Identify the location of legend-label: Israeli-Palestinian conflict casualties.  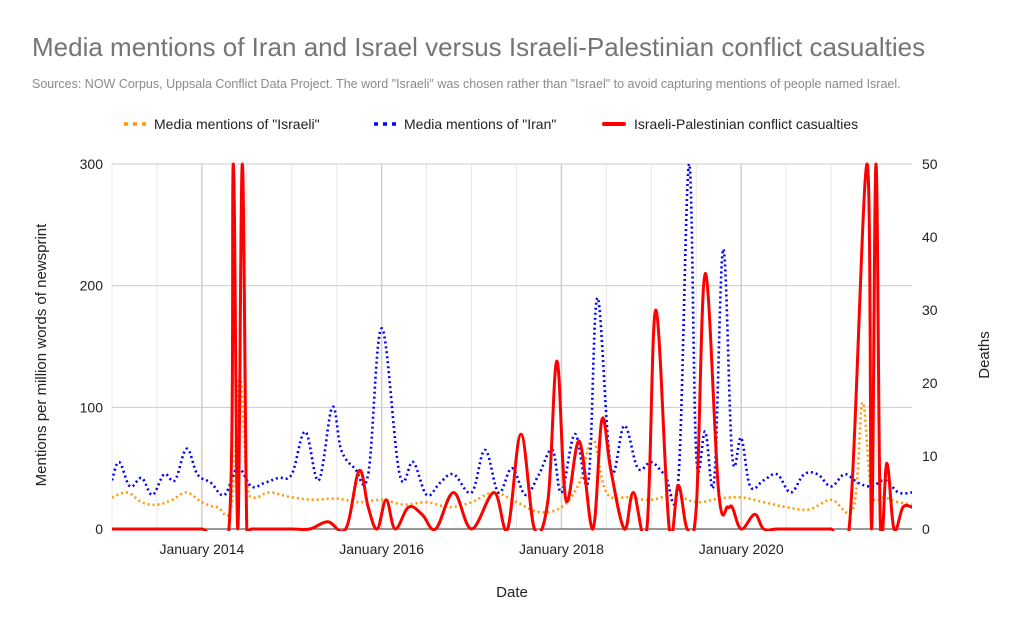
(746, 124).